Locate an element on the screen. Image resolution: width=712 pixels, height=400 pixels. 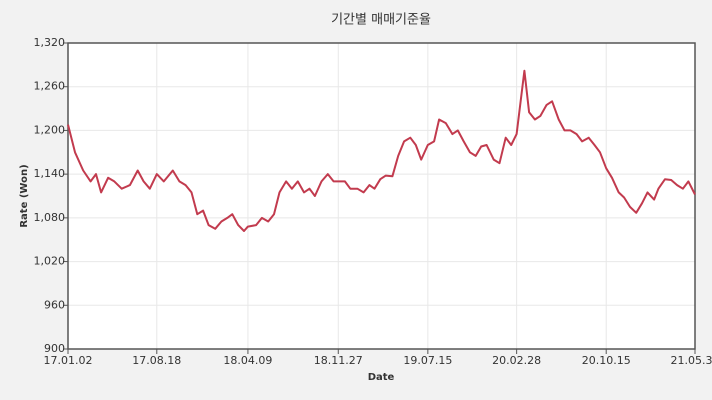
y-tick-label: 1,140 is located at coordinates (50, 173).